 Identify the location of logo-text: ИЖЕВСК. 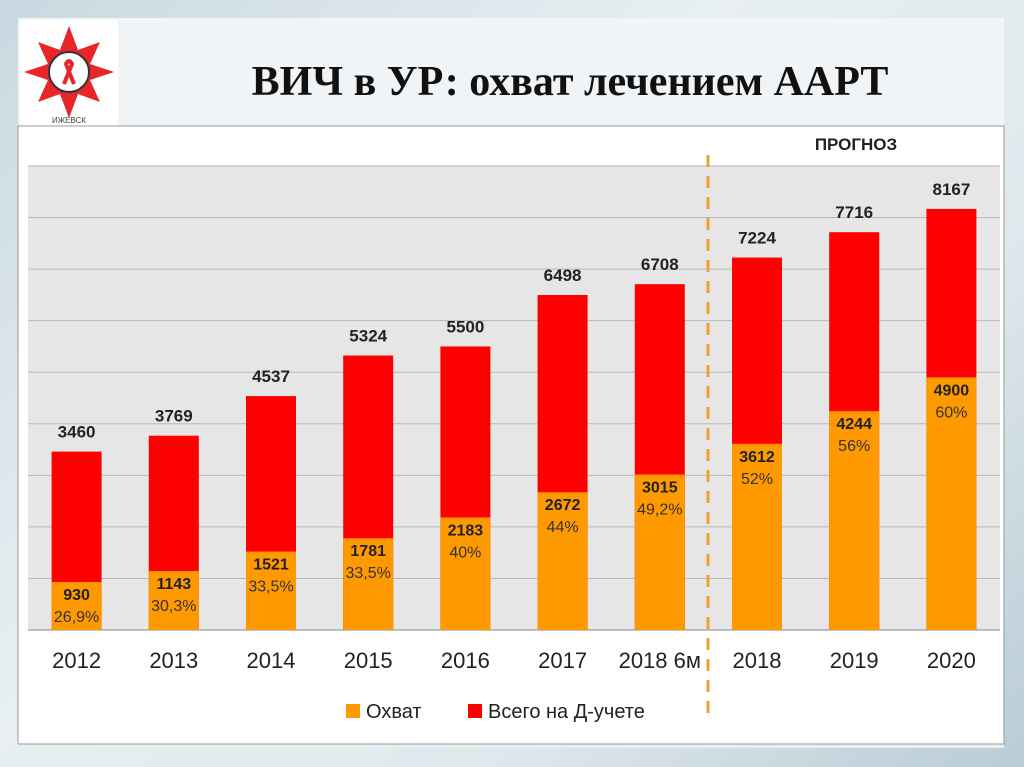
(69, 120).